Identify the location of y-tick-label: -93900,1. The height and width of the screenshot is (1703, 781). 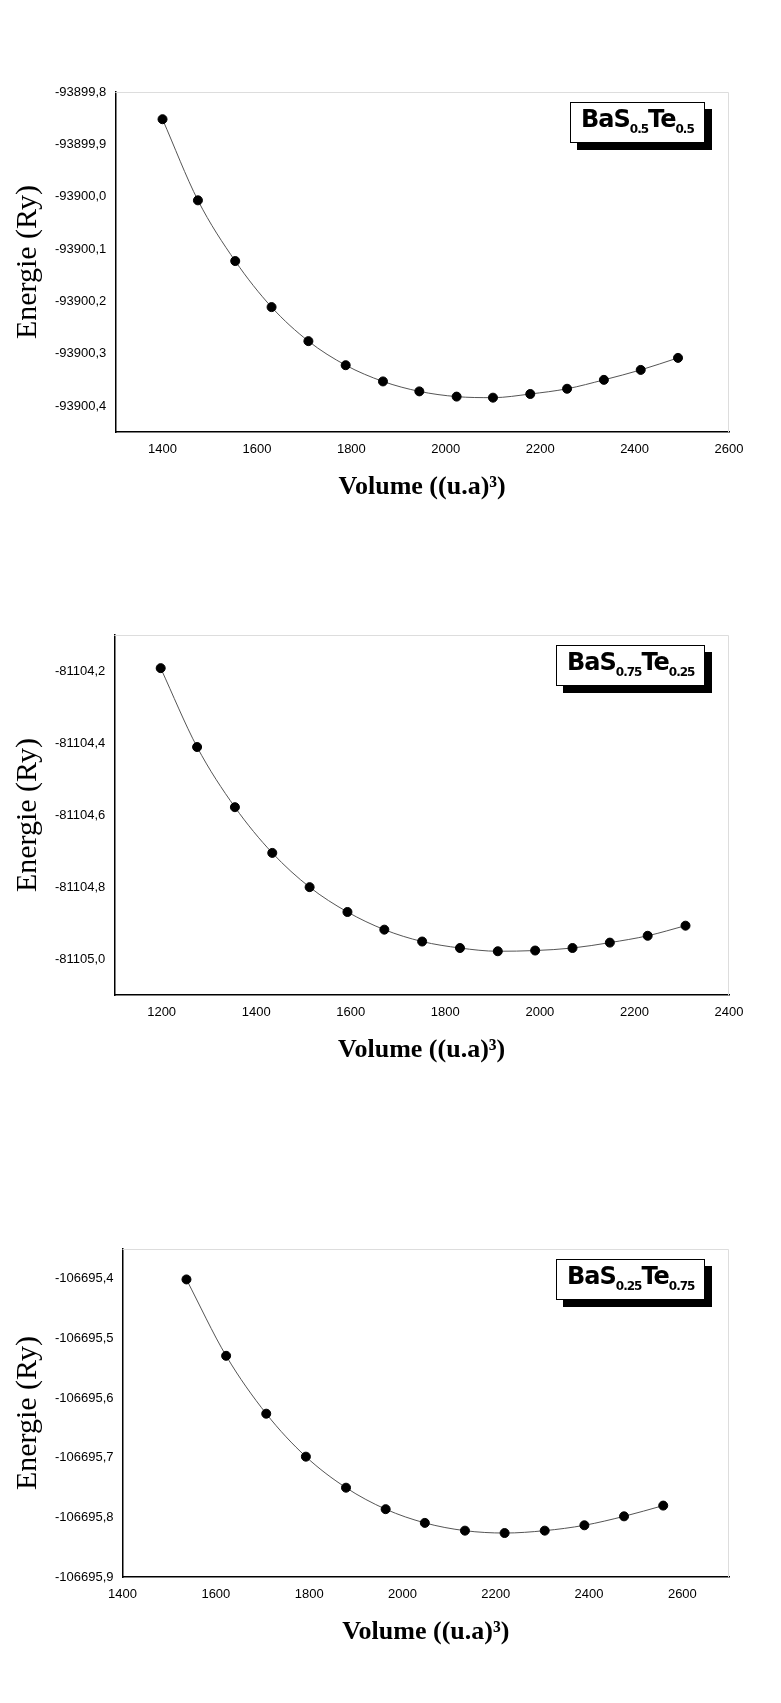
(80, 248).